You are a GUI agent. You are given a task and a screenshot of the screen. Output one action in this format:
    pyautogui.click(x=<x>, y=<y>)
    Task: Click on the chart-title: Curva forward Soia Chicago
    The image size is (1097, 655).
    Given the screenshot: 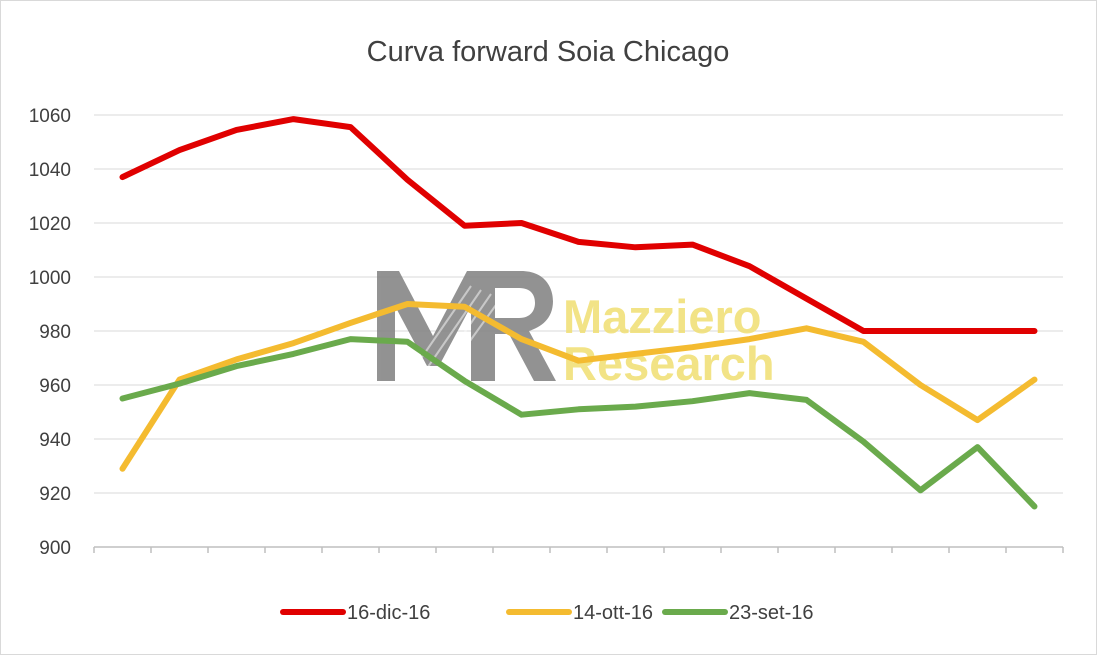 What is the action you would take?
    pyautogui.click(x=548, y=52)
    